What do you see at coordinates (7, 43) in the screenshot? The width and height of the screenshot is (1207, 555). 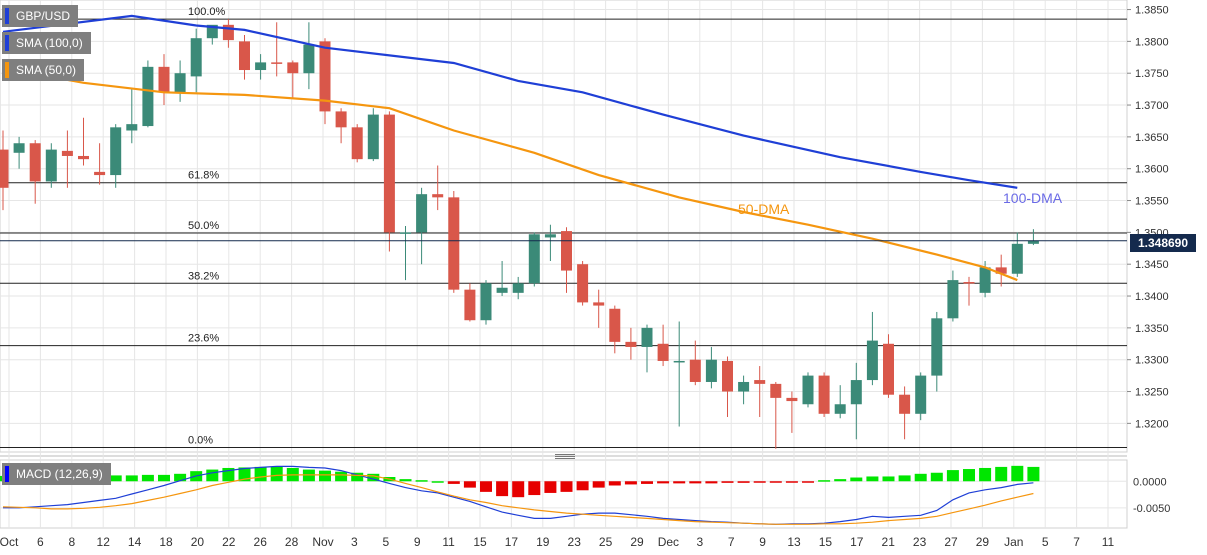 I see `sma100-swatch` at bounding box center [7, 43].